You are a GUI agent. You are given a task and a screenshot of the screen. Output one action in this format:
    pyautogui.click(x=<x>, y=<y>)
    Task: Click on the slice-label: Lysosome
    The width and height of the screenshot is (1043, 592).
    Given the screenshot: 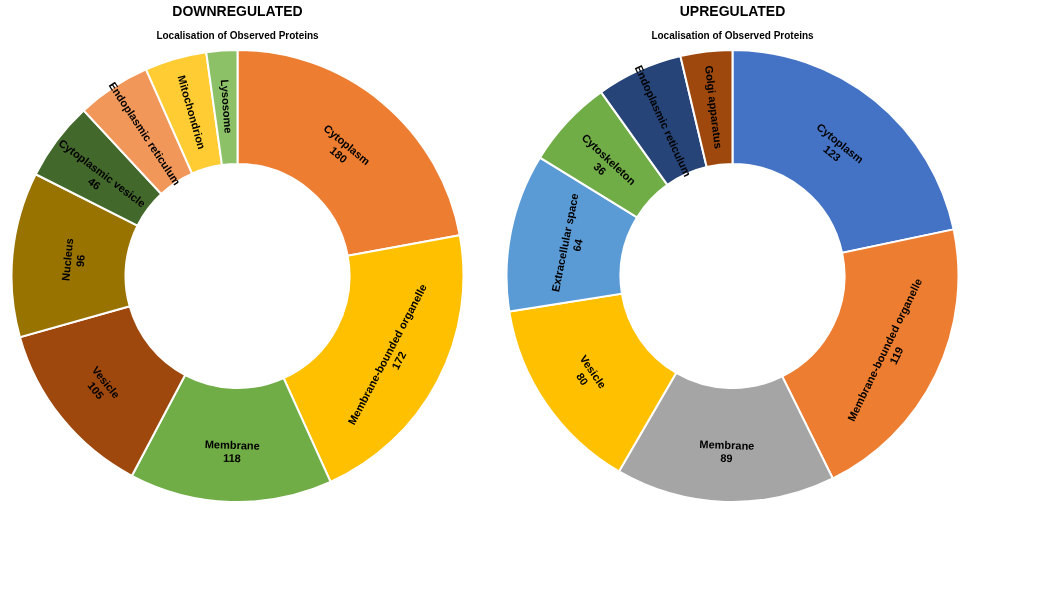 What is the action you would take?
    pyautogui.click(x=226, y=106)
    